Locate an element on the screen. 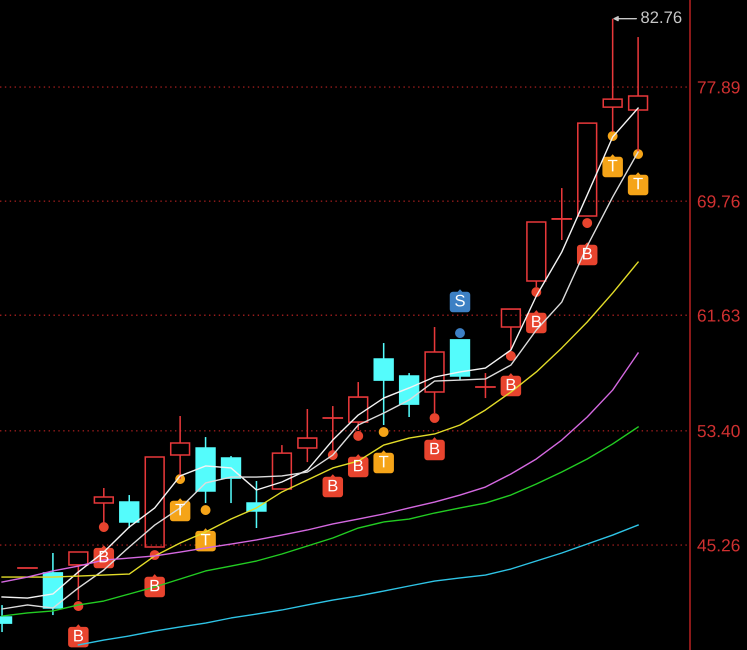 This screenshot has height=650, width=747. y-tick-label: 53.40 is located at coordinates (719, 431).